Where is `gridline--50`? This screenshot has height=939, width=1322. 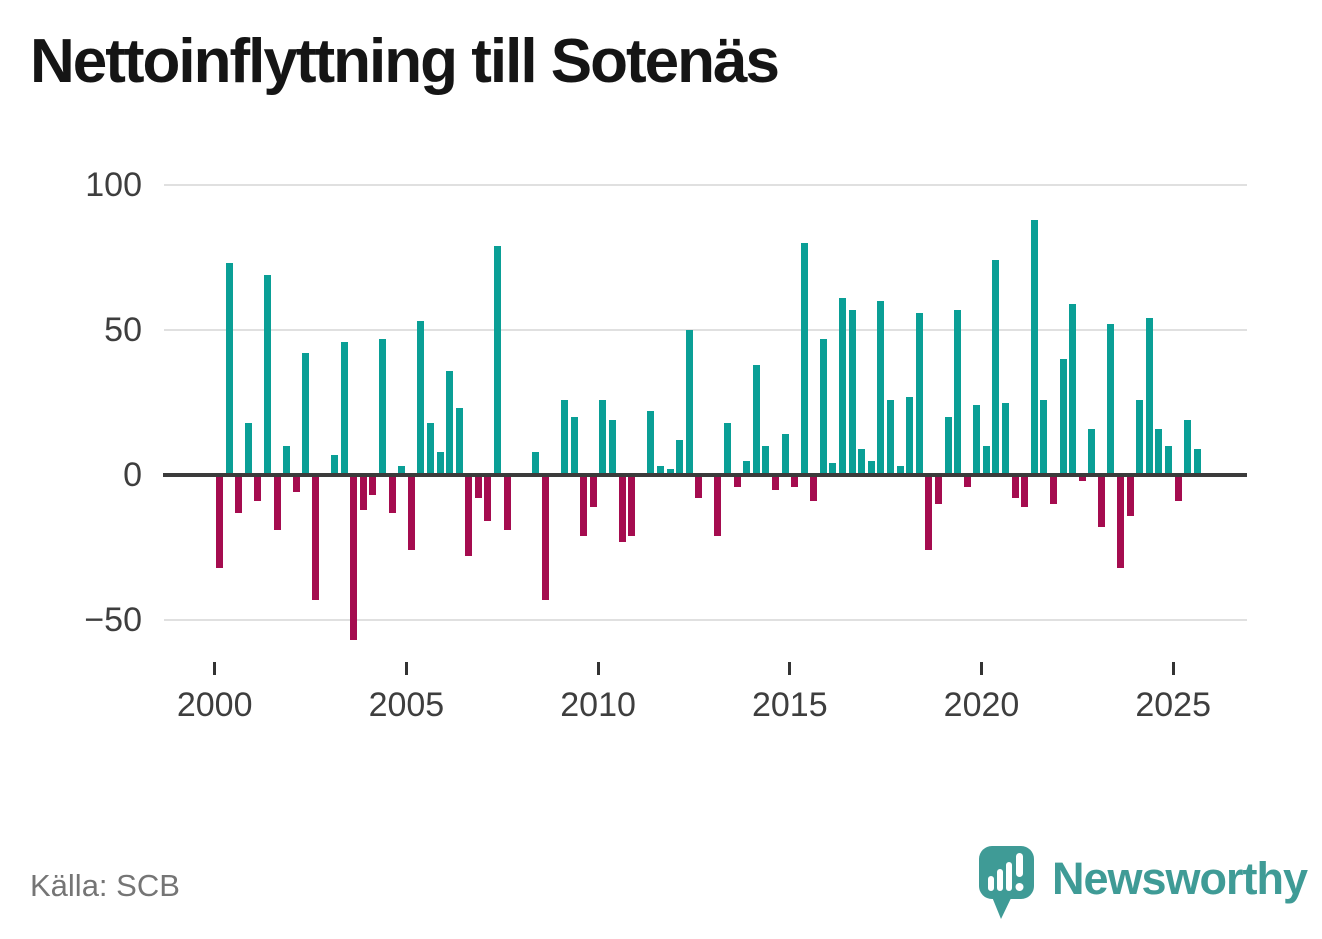 gridline--50 is located at coordinates (705, 620).